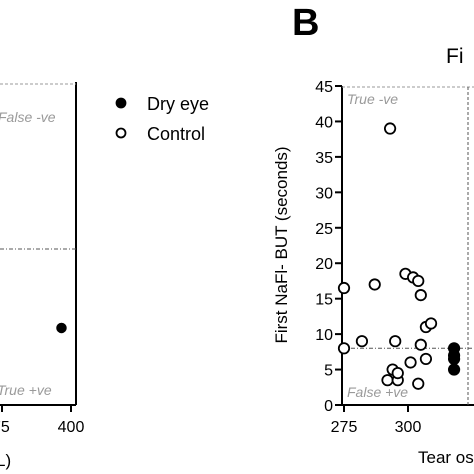 This screenshot has width=474, height=474. Describe the element at coordinates (26, 390) in the screenshot. I see `left-quadrant-label-bottom: True +ve` at that location.